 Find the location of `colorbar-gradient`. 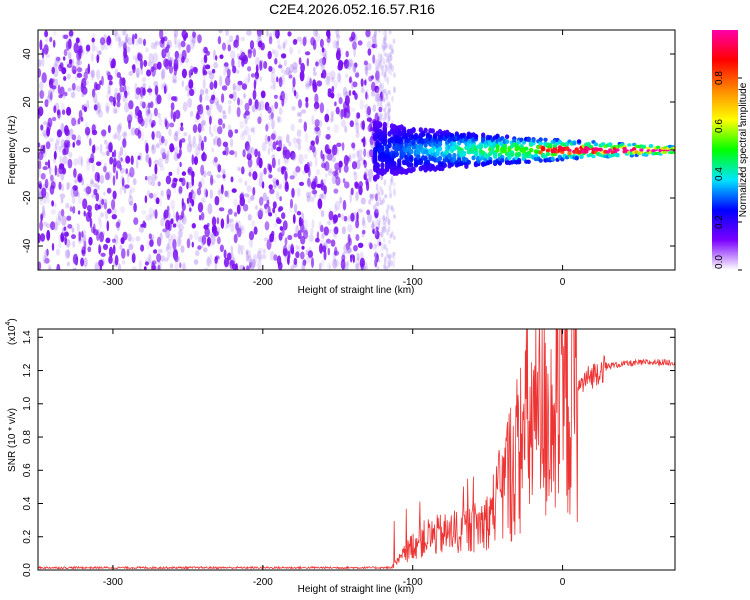

colorbar-gradient is located at coordinates (725, 150).